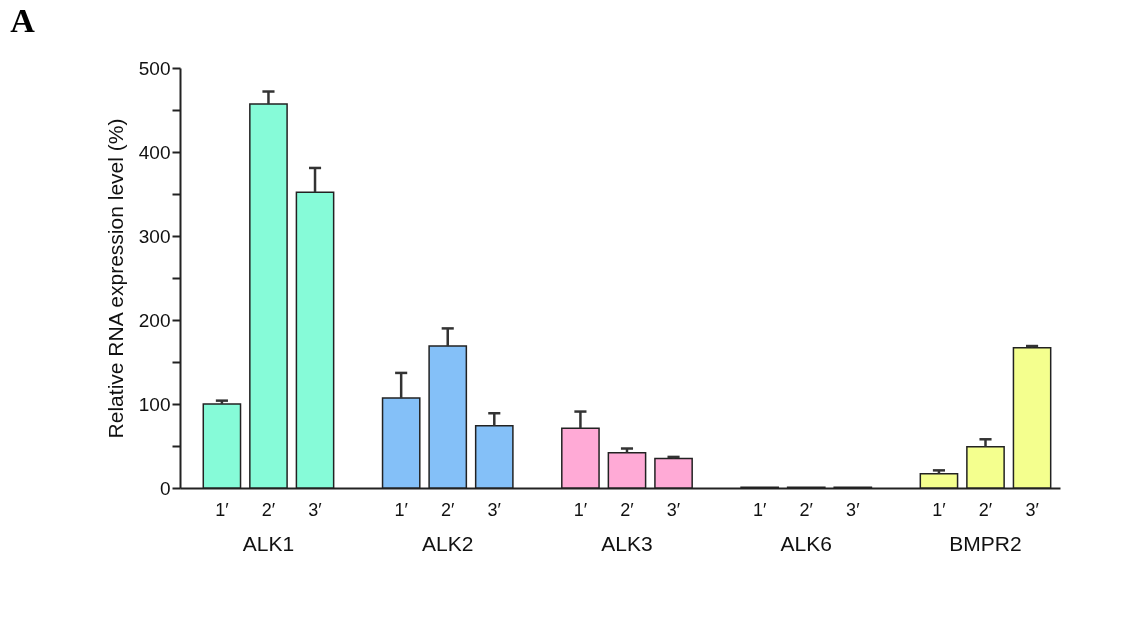  I want to click on text: ALK2, so click(448, 543).